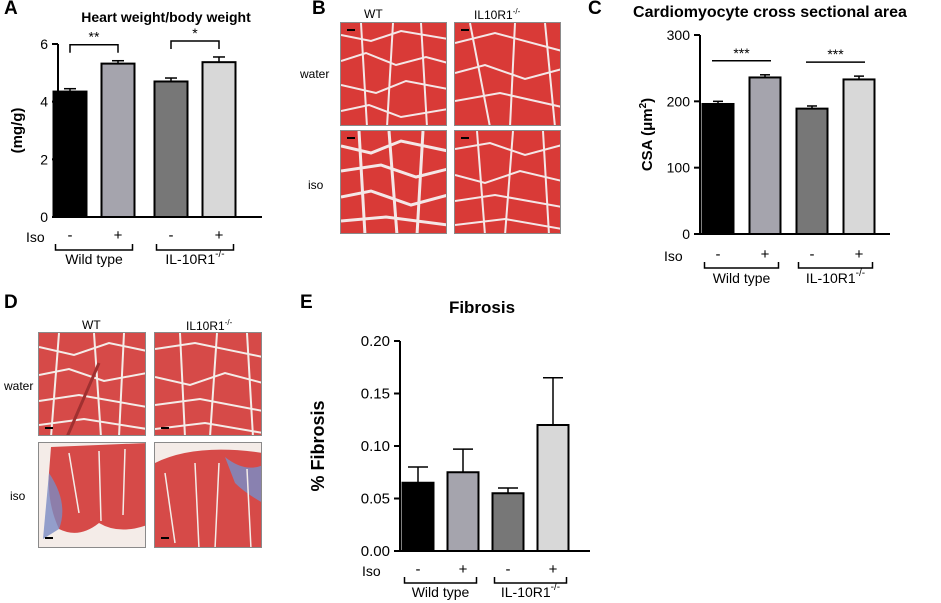  Describe the element at coordinates (44, 159) in the screenshot. I see `y-tick-label: 2` at that location.